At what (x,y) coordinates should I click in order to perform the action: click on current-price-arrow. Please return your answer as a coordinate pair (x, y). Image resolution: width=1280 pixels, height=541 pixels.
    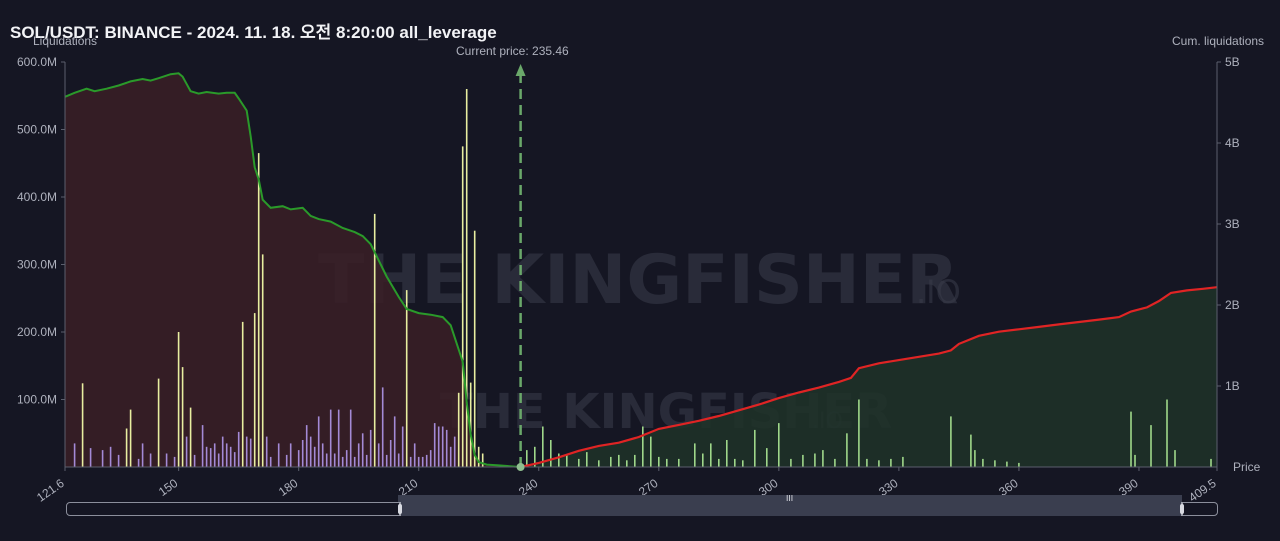
    Looking at the image, I should click on (520, 70).